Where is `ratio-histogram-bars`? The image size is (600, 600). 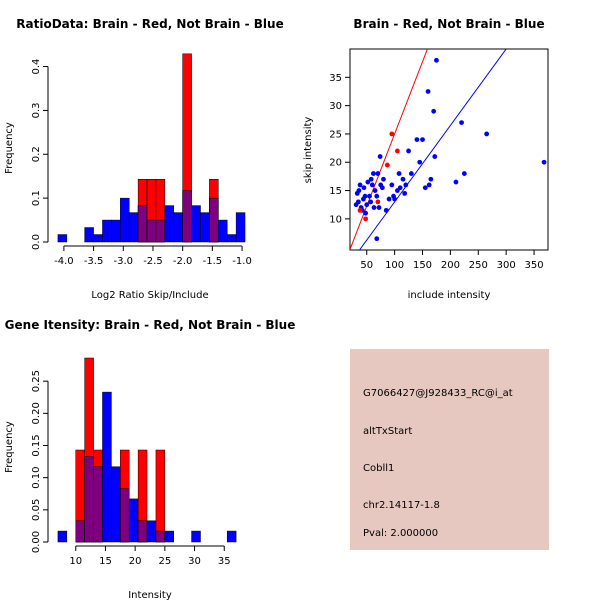 ratio-histogram-bars is located at coordinates (151, 148).